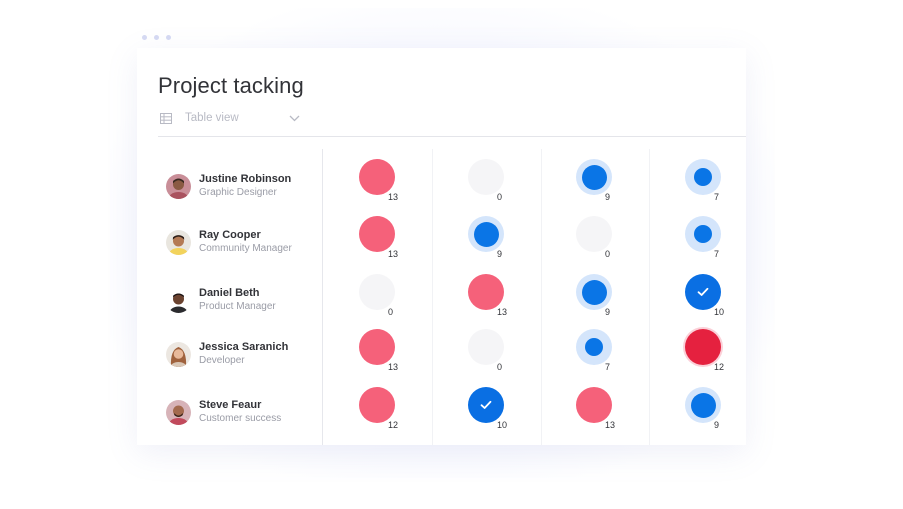 Image resolution: width=903 pixels, height=509 pixels. What do you see at coordinates (230, 118) in the screenshot?
I see `view-selector: Table view` at bounding box center [230, 118].